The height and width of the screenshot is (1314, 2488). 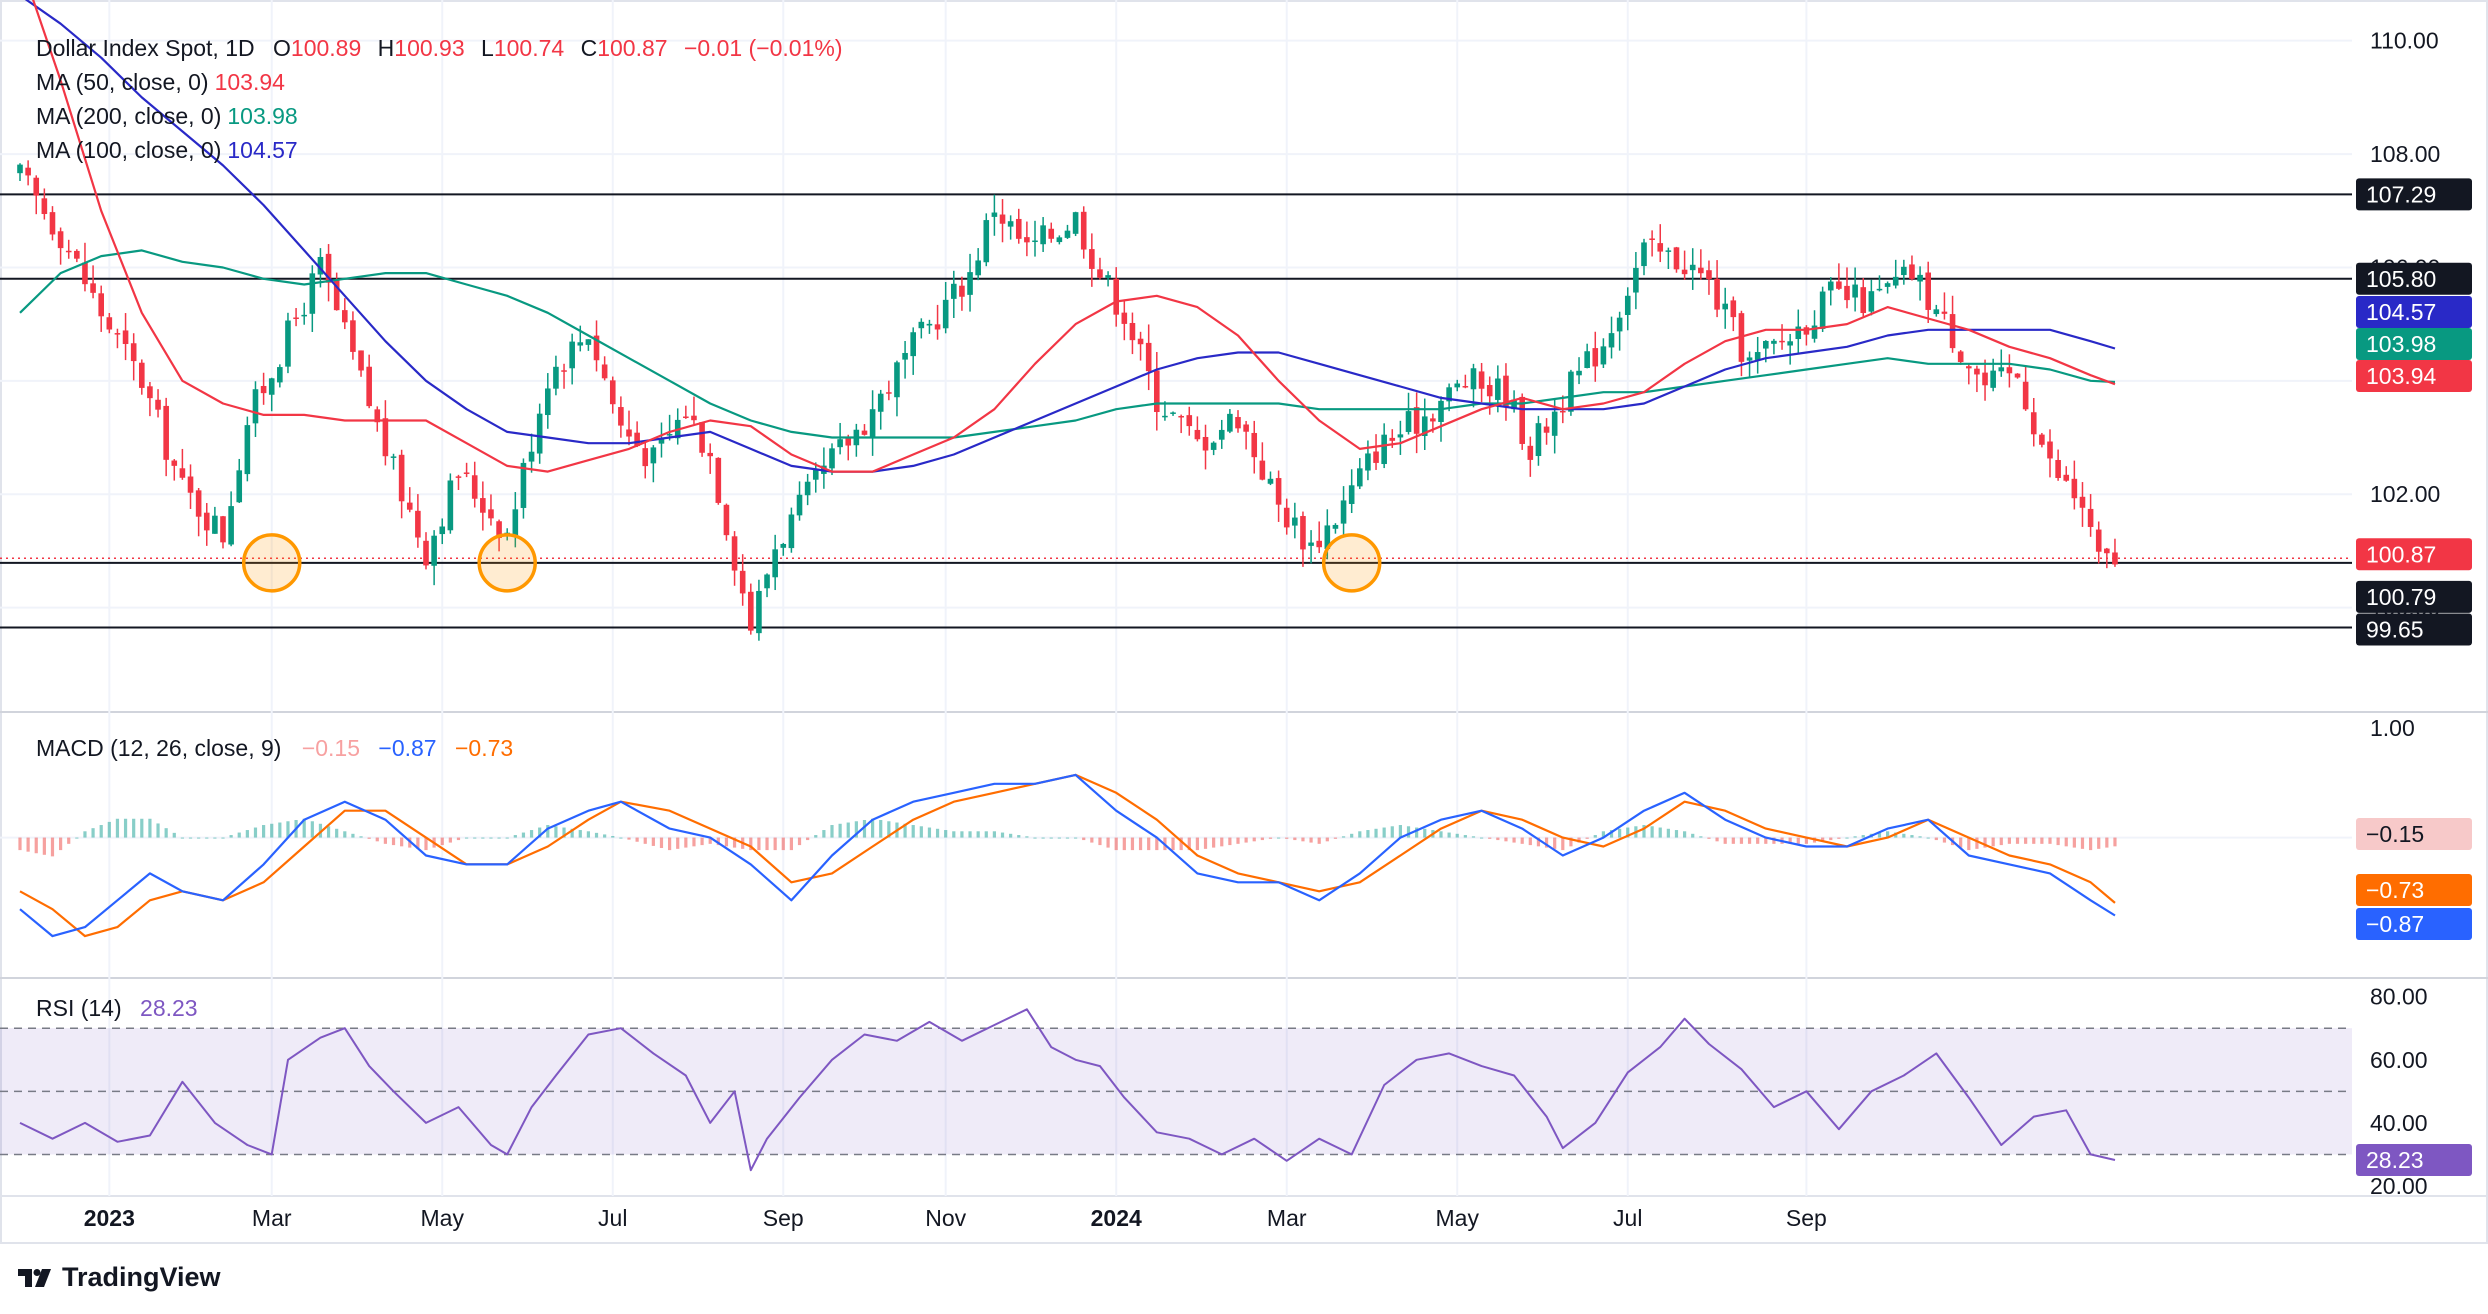 What do you see at coordinates (167, 150) in the screenshot?
I see `ma100-legend: MA (100, close, 0) 104.57` at bounding box center [167, 150].